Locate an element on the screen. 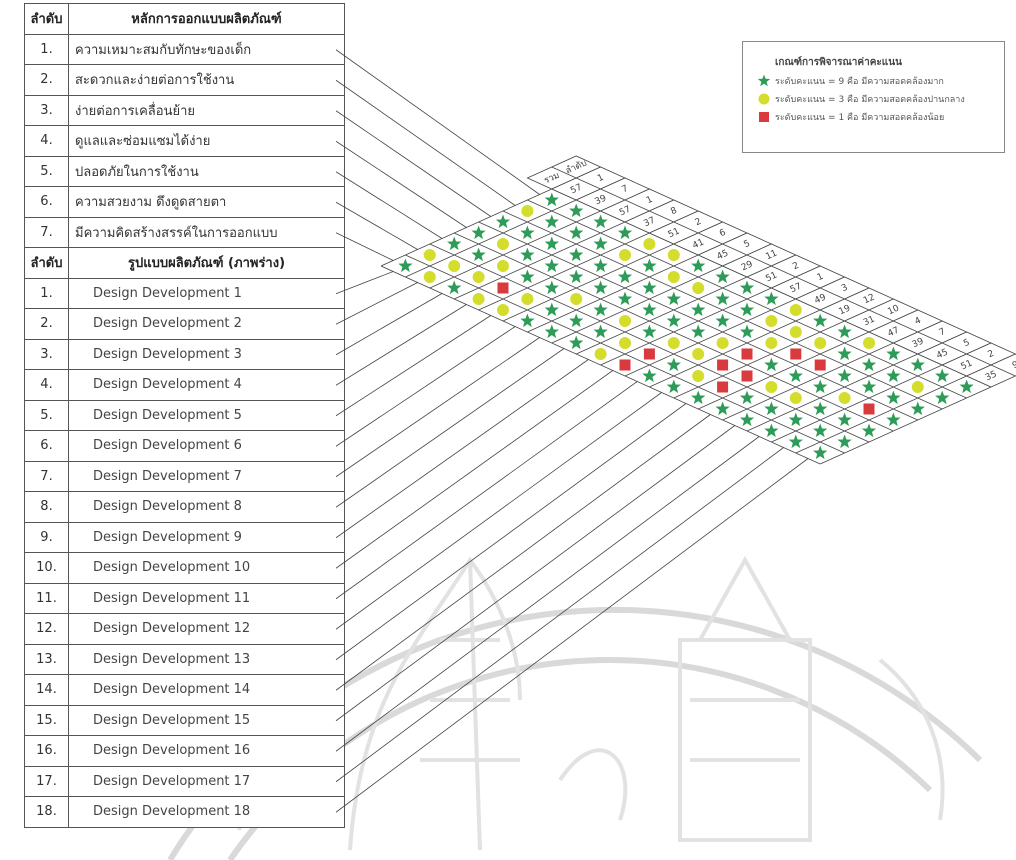 This screenshot has height=860, width=1016. row-label: Design Development 17 is located at coordinates (206, 781).